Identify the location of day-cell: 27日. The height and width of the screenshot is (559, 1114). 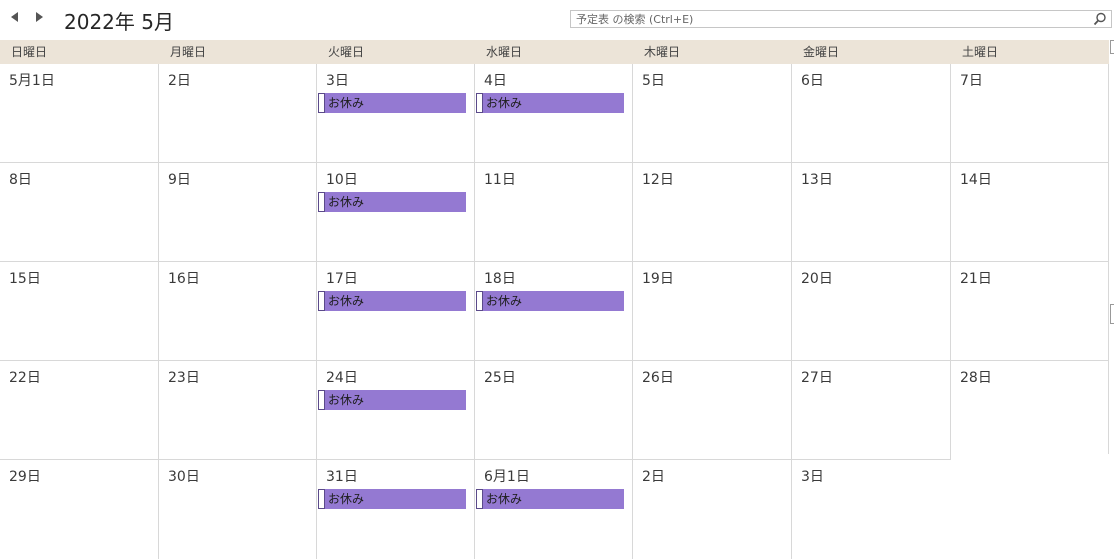
(871, 410).